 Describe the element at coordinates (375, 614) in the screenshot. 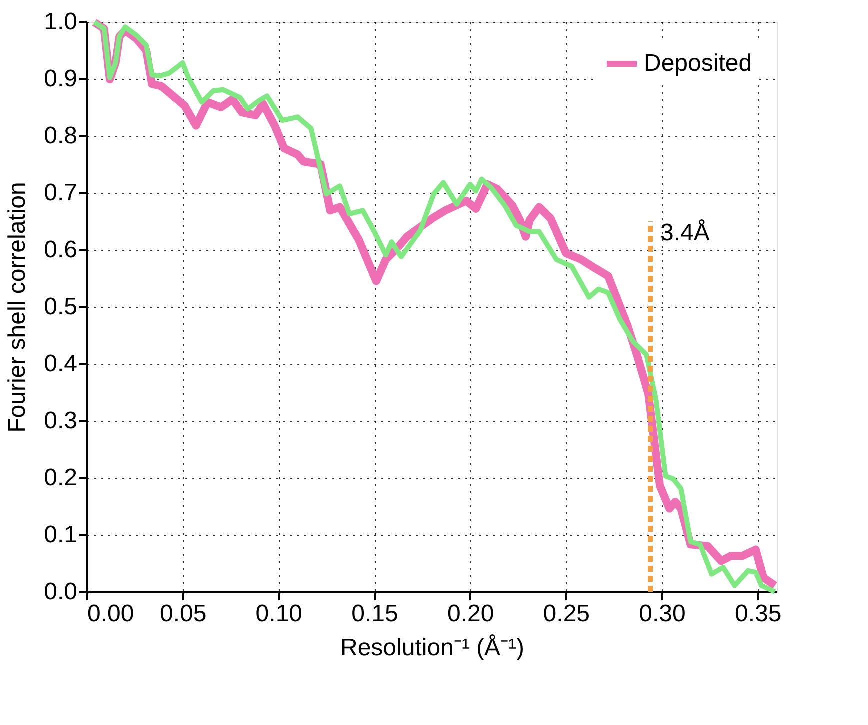

I see `x-tick-label: 0.15` at that location.